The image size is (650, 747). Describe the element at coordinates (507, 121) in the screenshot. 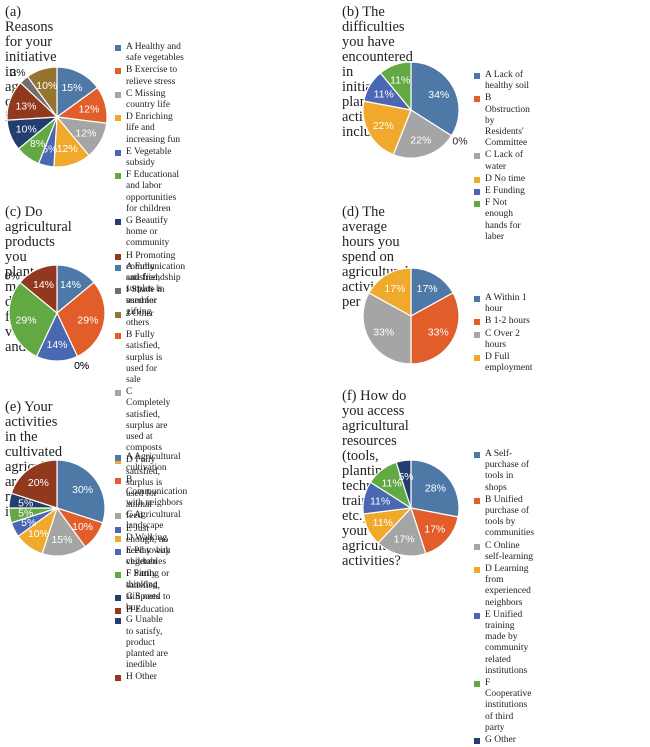

I see `legend-label: B Obstruction by Residents' Committee` at that location.